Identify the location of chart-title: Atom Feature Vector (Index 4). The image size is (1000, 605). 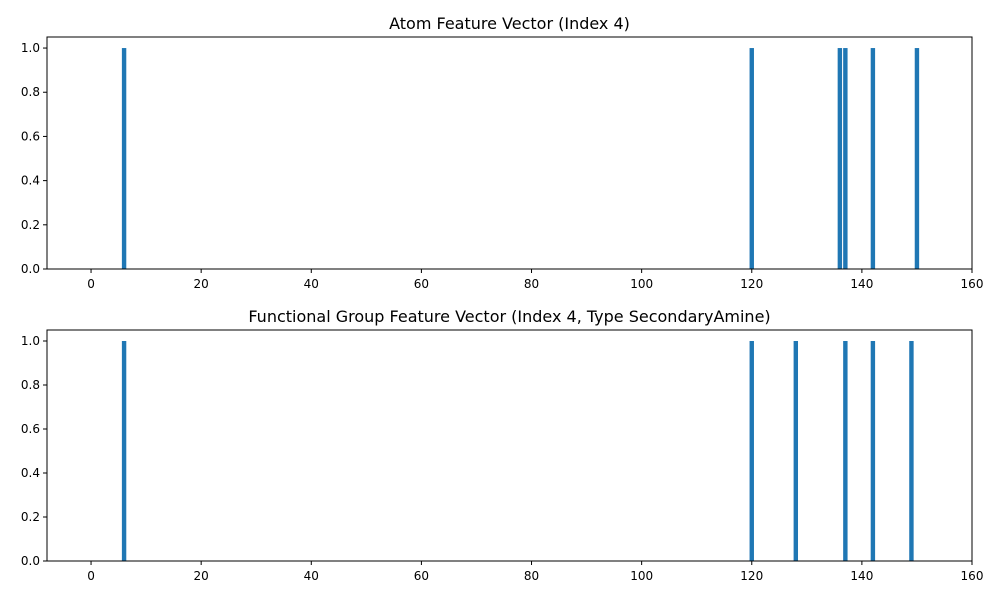
(509, 23).